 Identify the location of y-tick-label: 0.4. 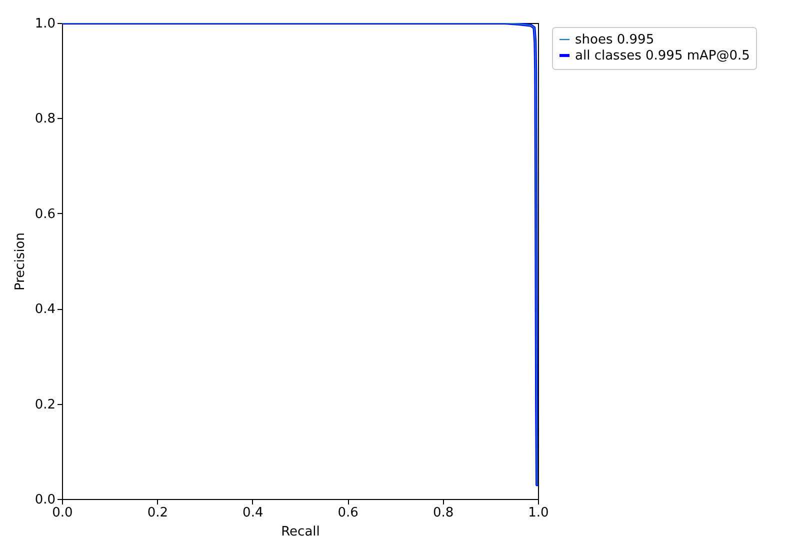
(45, 310).